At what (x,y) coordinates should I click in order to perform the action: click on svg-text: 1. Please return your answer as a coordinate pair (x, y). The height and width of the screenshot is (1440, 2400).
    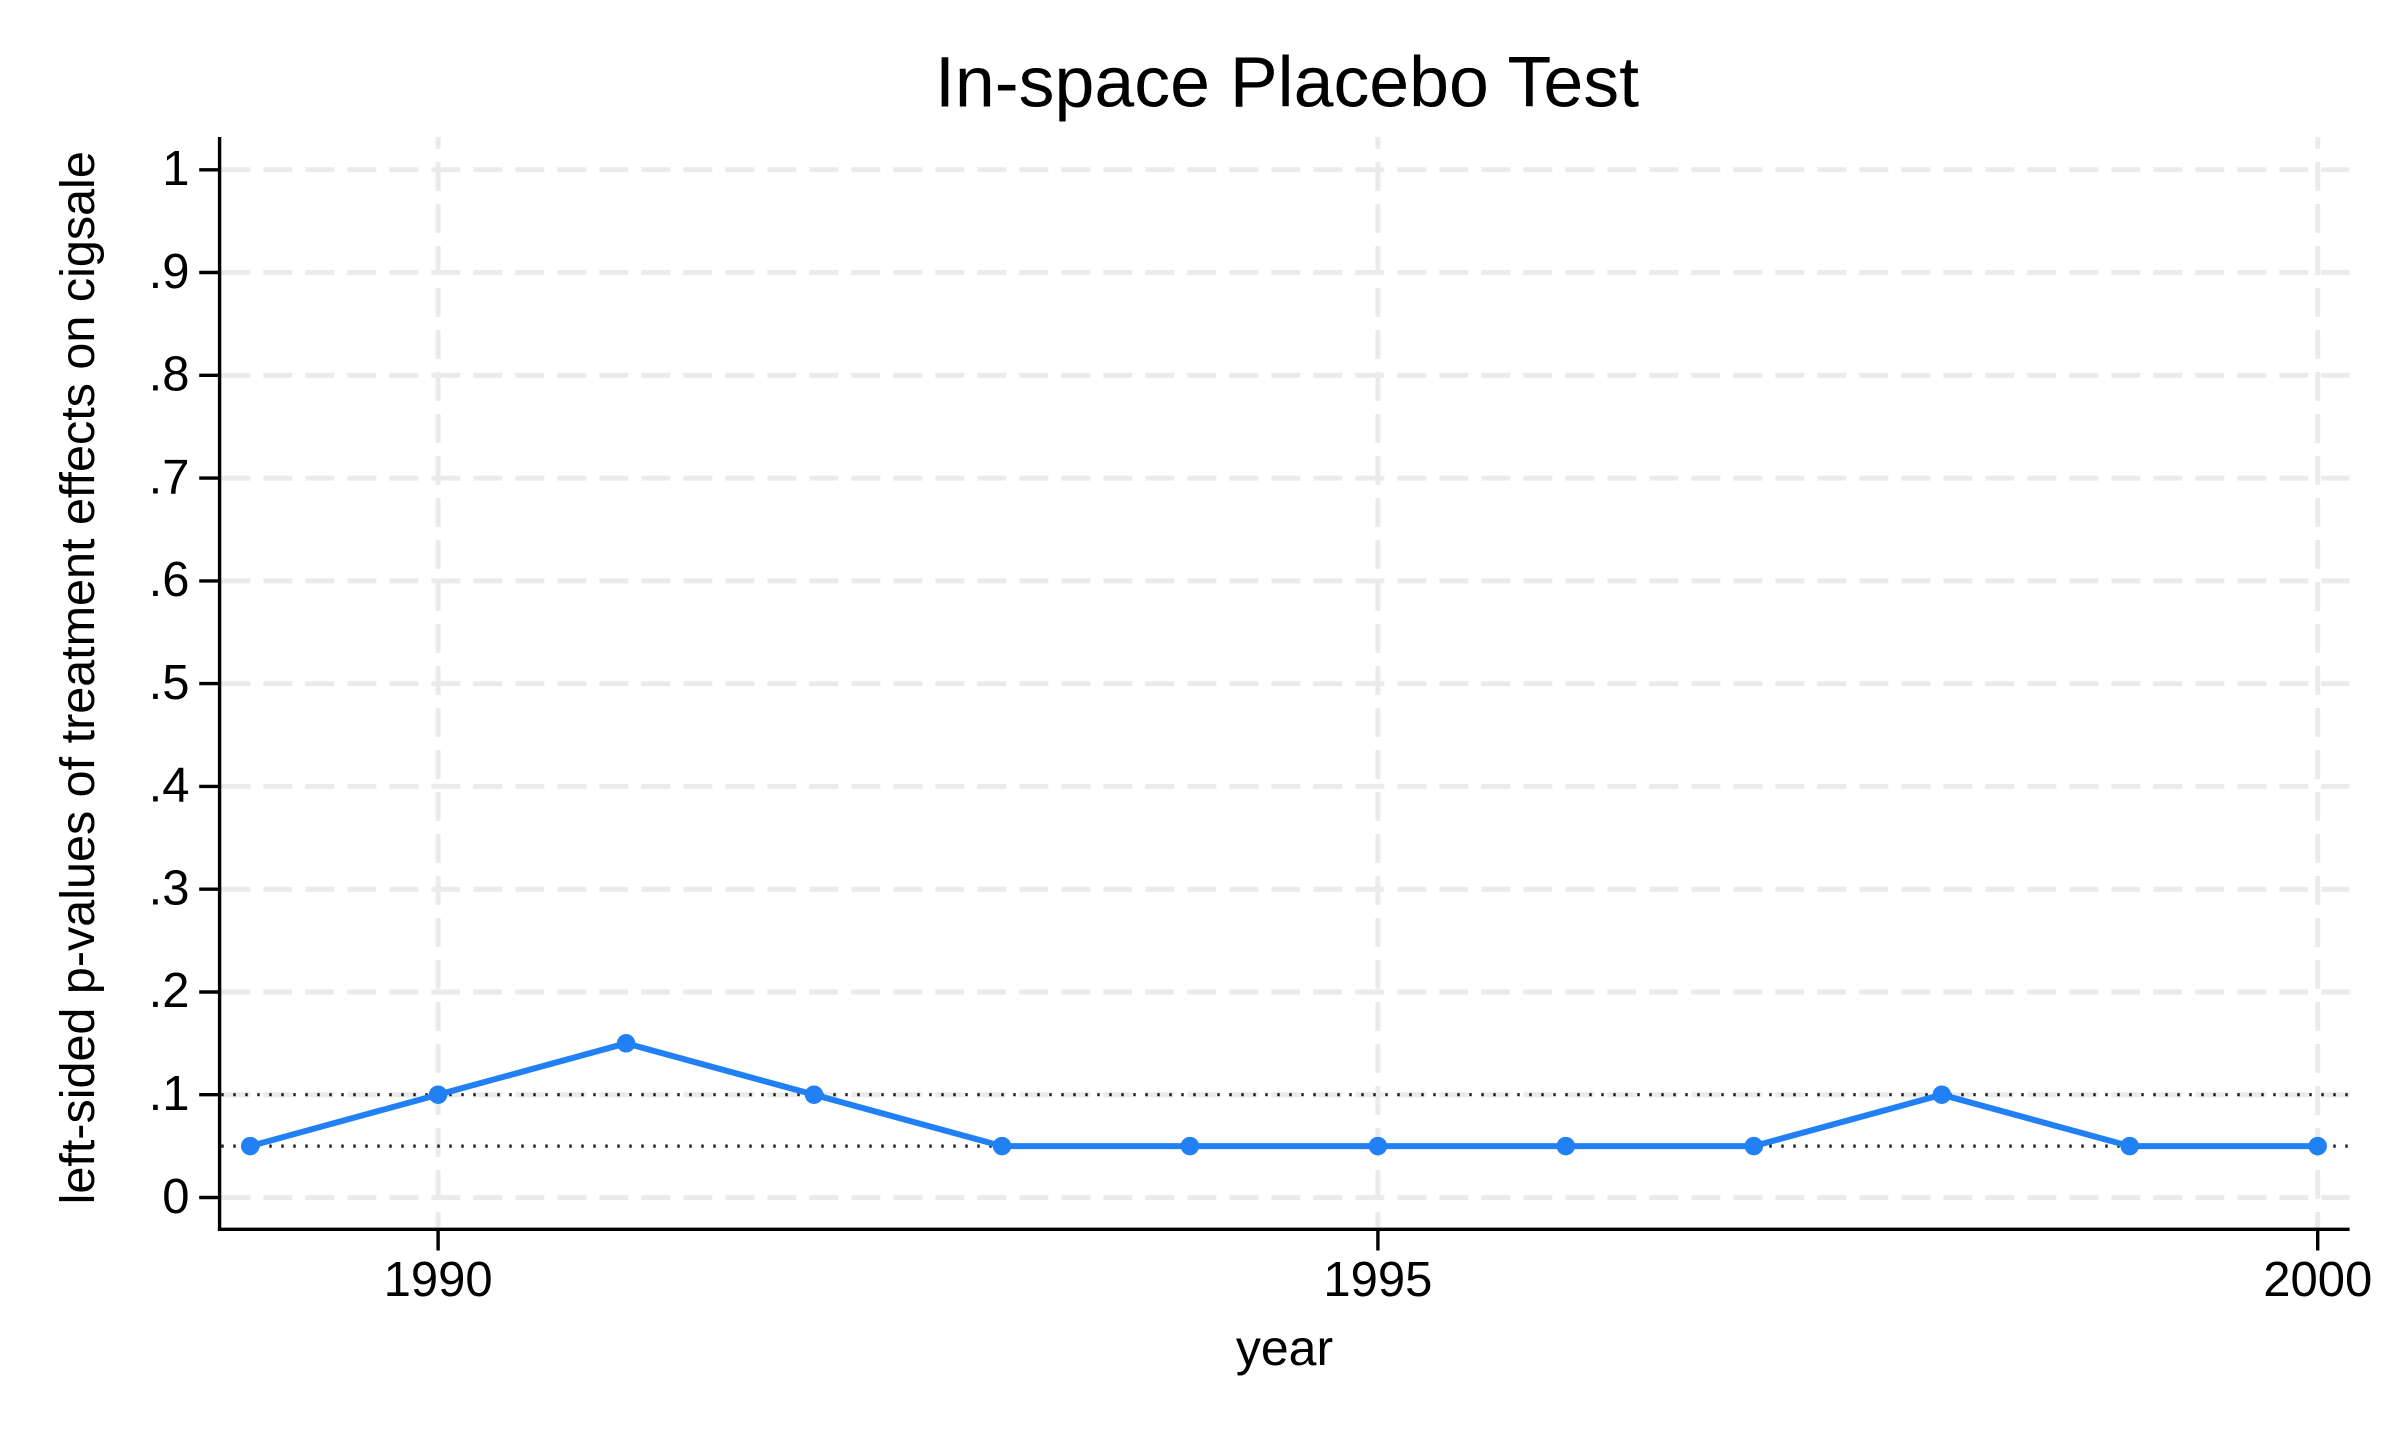
    Looking at the image, I should click on (175, 169).